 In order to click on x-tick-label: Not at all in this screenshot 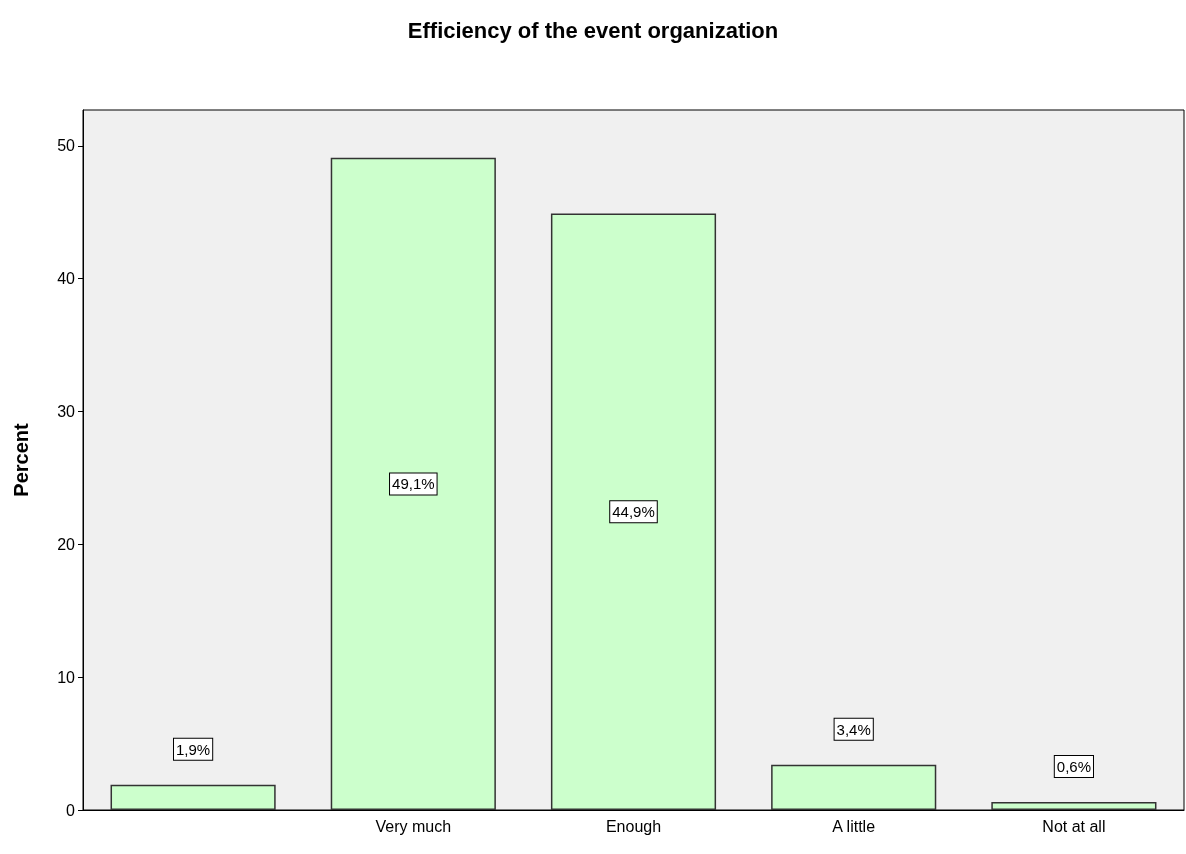, I will do `click(1074, 826)`.